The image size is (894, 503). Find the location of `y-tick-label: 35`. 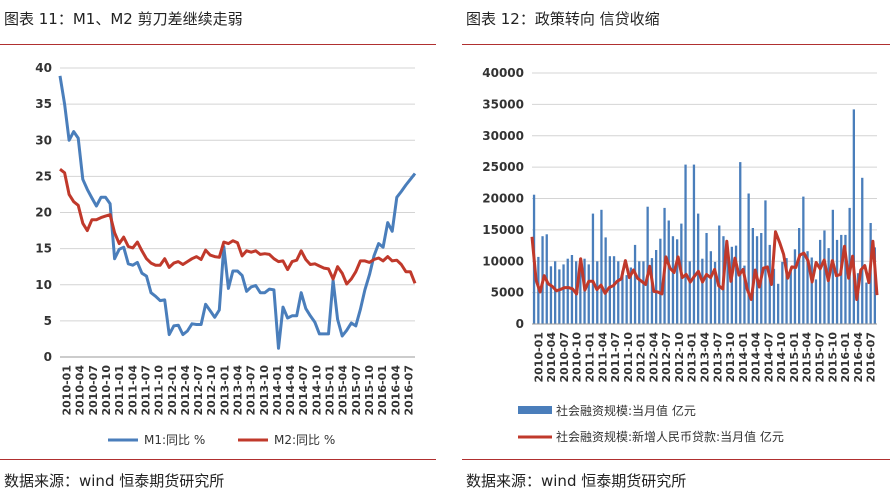

y-tick-label: 35 is located at coordinates (43, 104).